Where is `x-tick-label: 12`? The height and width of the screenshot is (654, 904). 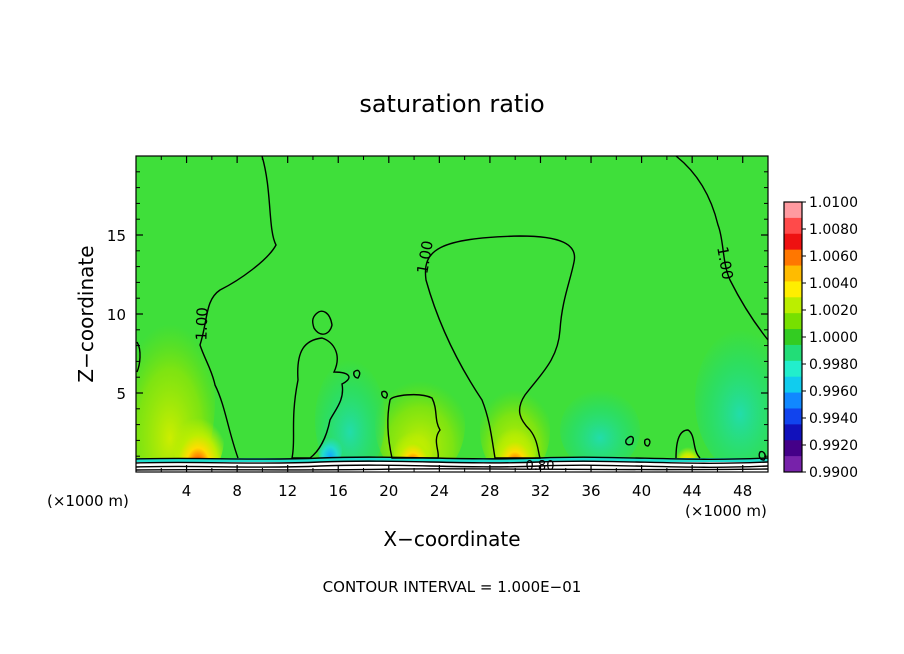 x-tick-label: 12 is located at coordinates (287, 491).